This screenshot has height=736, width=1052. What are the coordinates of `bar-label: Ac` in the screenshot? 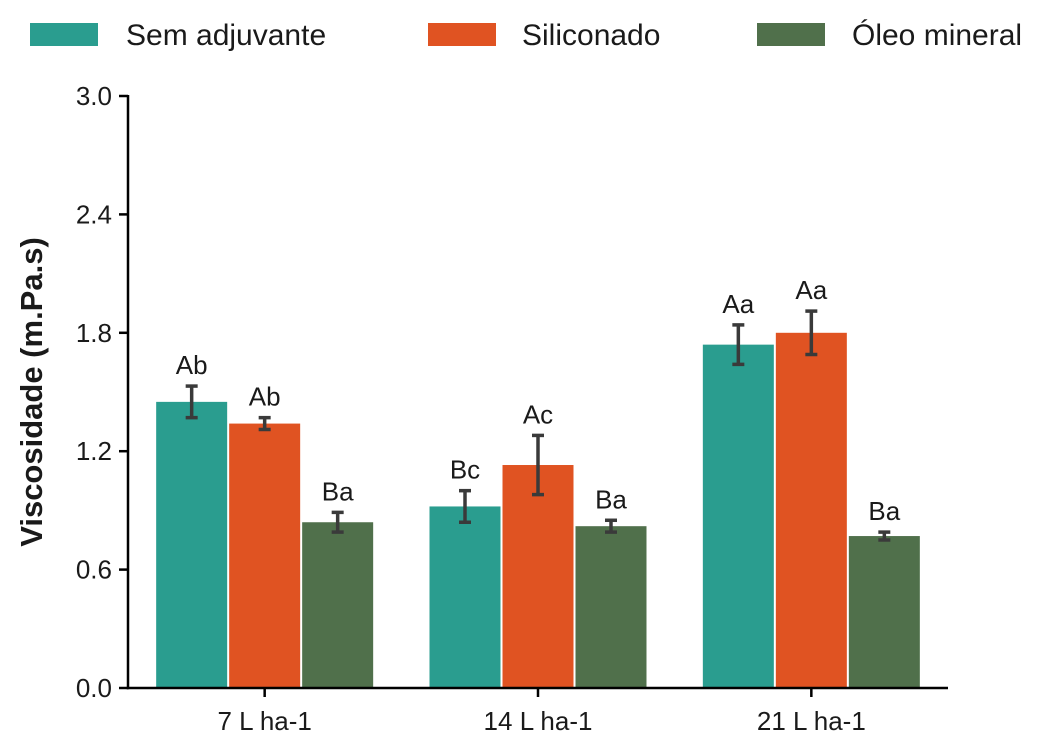 It's located at (538, 414).